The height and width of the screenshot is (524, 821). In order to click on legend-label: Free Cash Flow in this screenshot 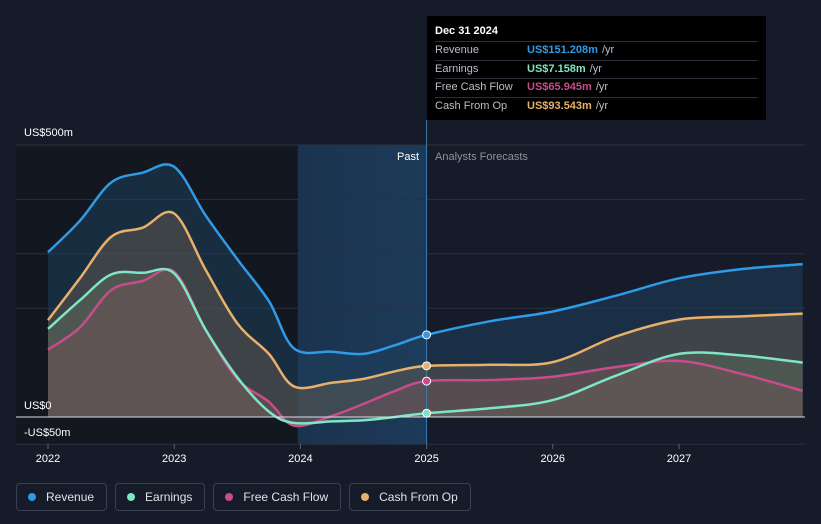, I will do `click(286, 497)`.